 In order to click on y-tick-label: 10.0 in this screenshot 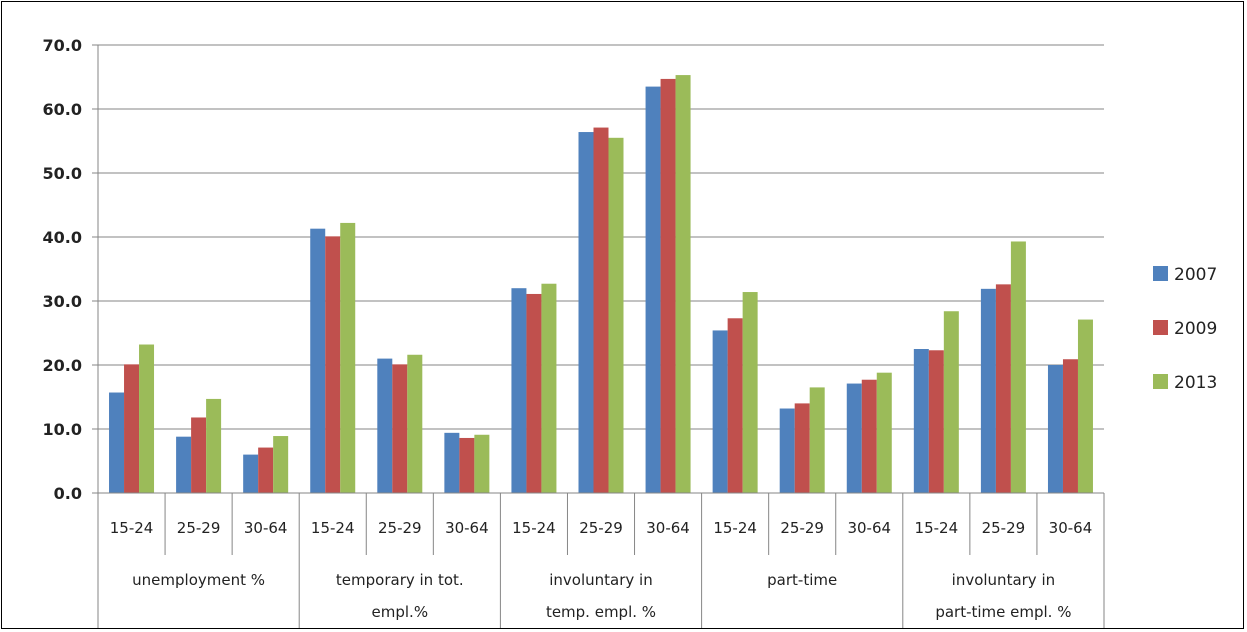, I will do `click(62, 429)`.